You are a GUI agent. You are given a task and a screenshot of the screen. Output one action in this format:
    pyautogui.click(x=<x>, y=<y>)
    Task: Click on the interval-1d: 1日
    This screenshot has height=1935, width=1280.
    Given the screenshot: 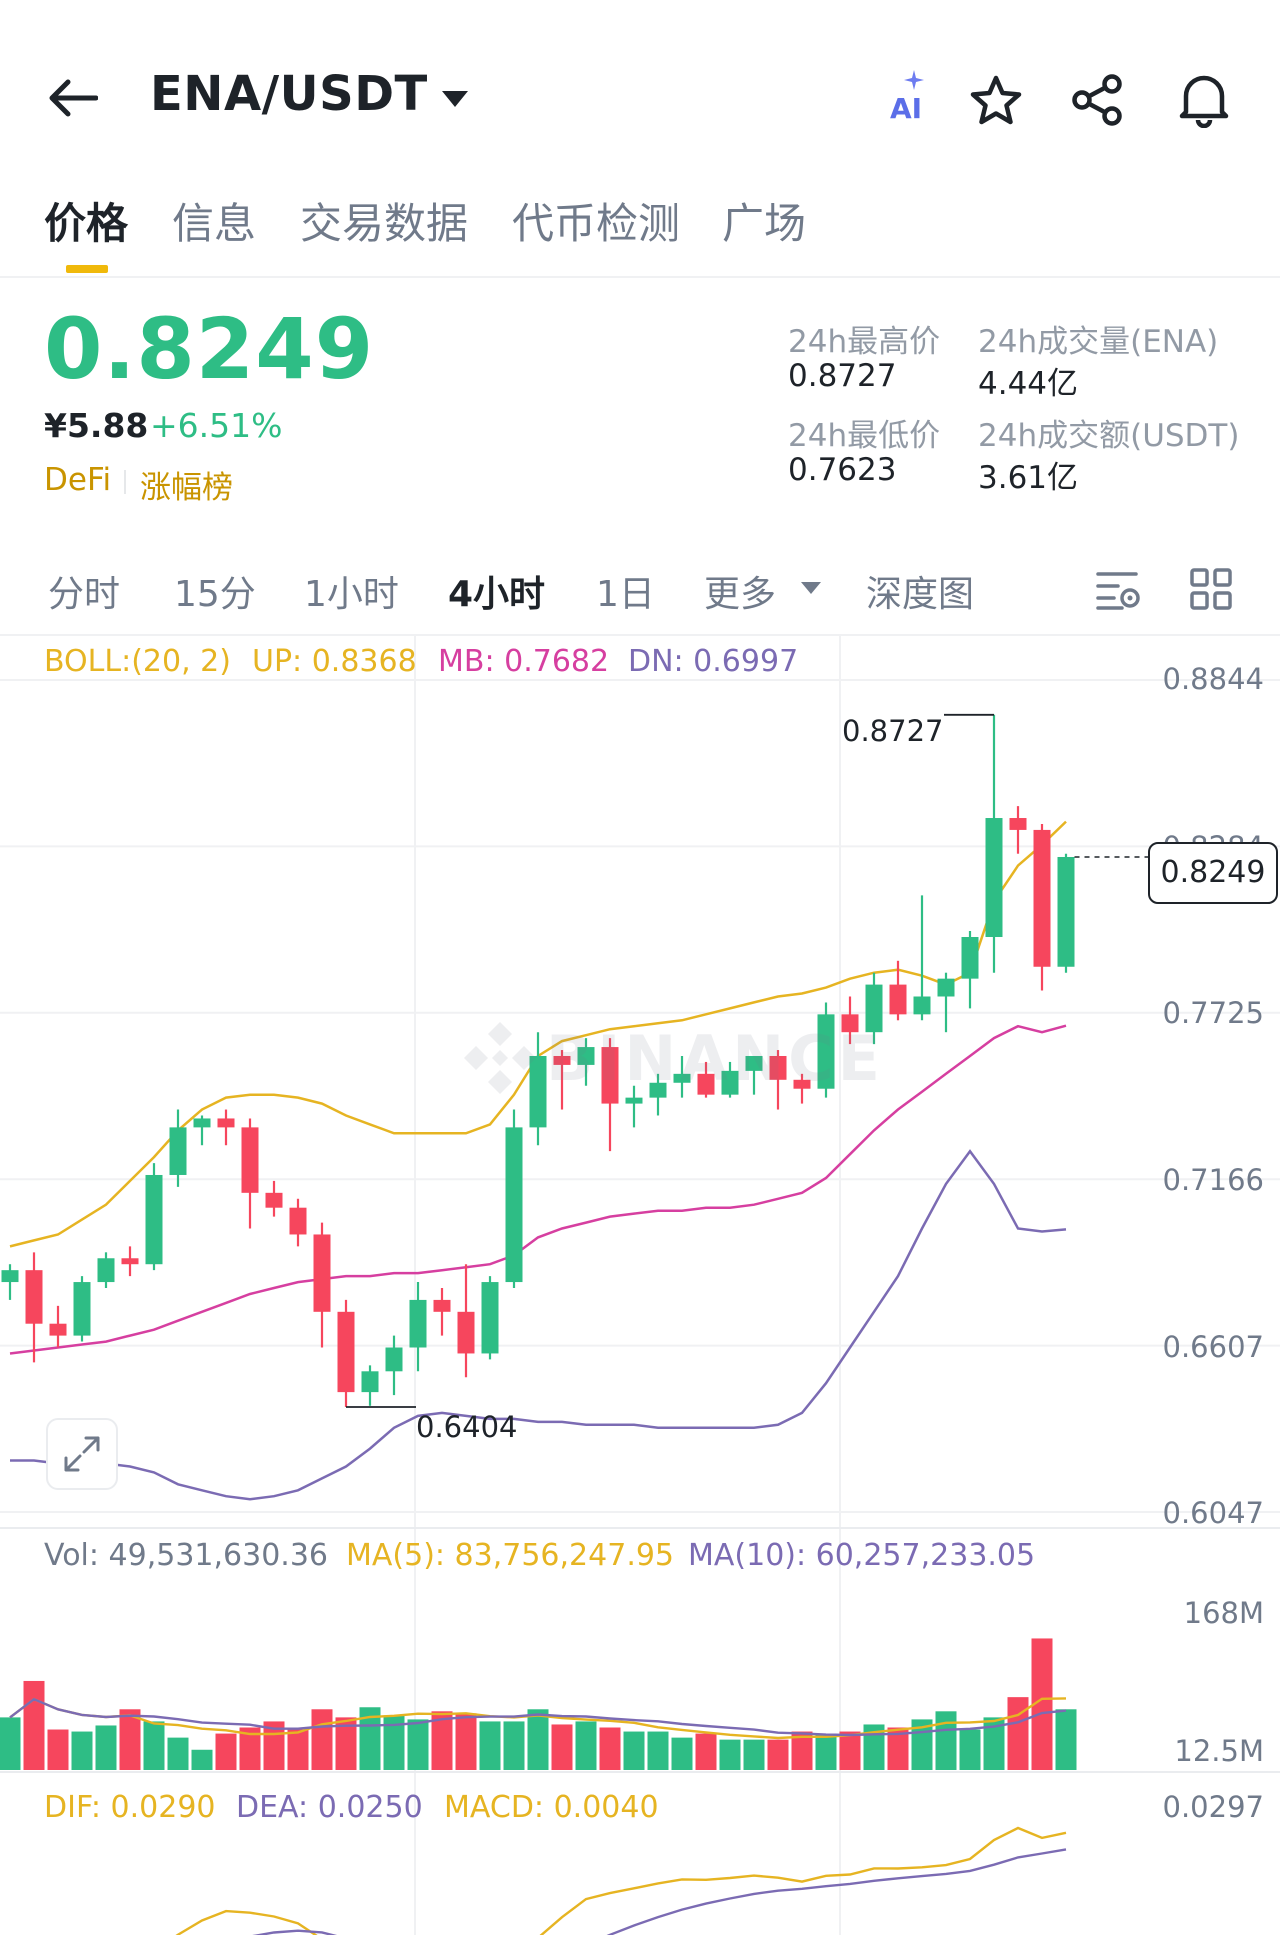 What is the action you would take?
    pyautogui.click(x=625, y=594)
    